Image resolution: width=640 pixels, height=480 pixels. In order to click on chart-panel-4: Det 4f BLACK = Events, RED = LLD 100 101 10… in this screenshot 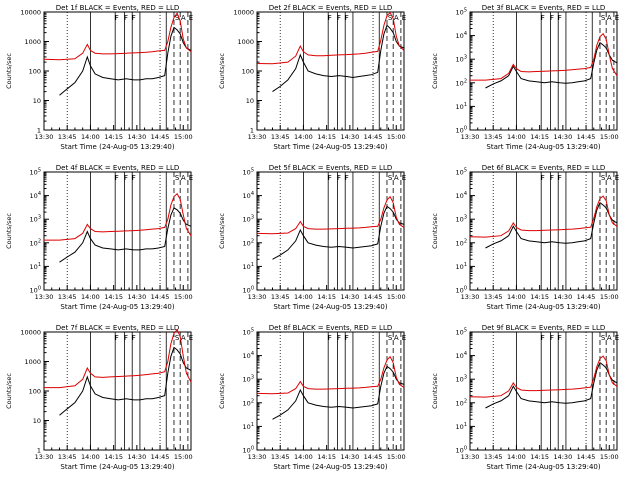, I will do `click(99, 237)`.